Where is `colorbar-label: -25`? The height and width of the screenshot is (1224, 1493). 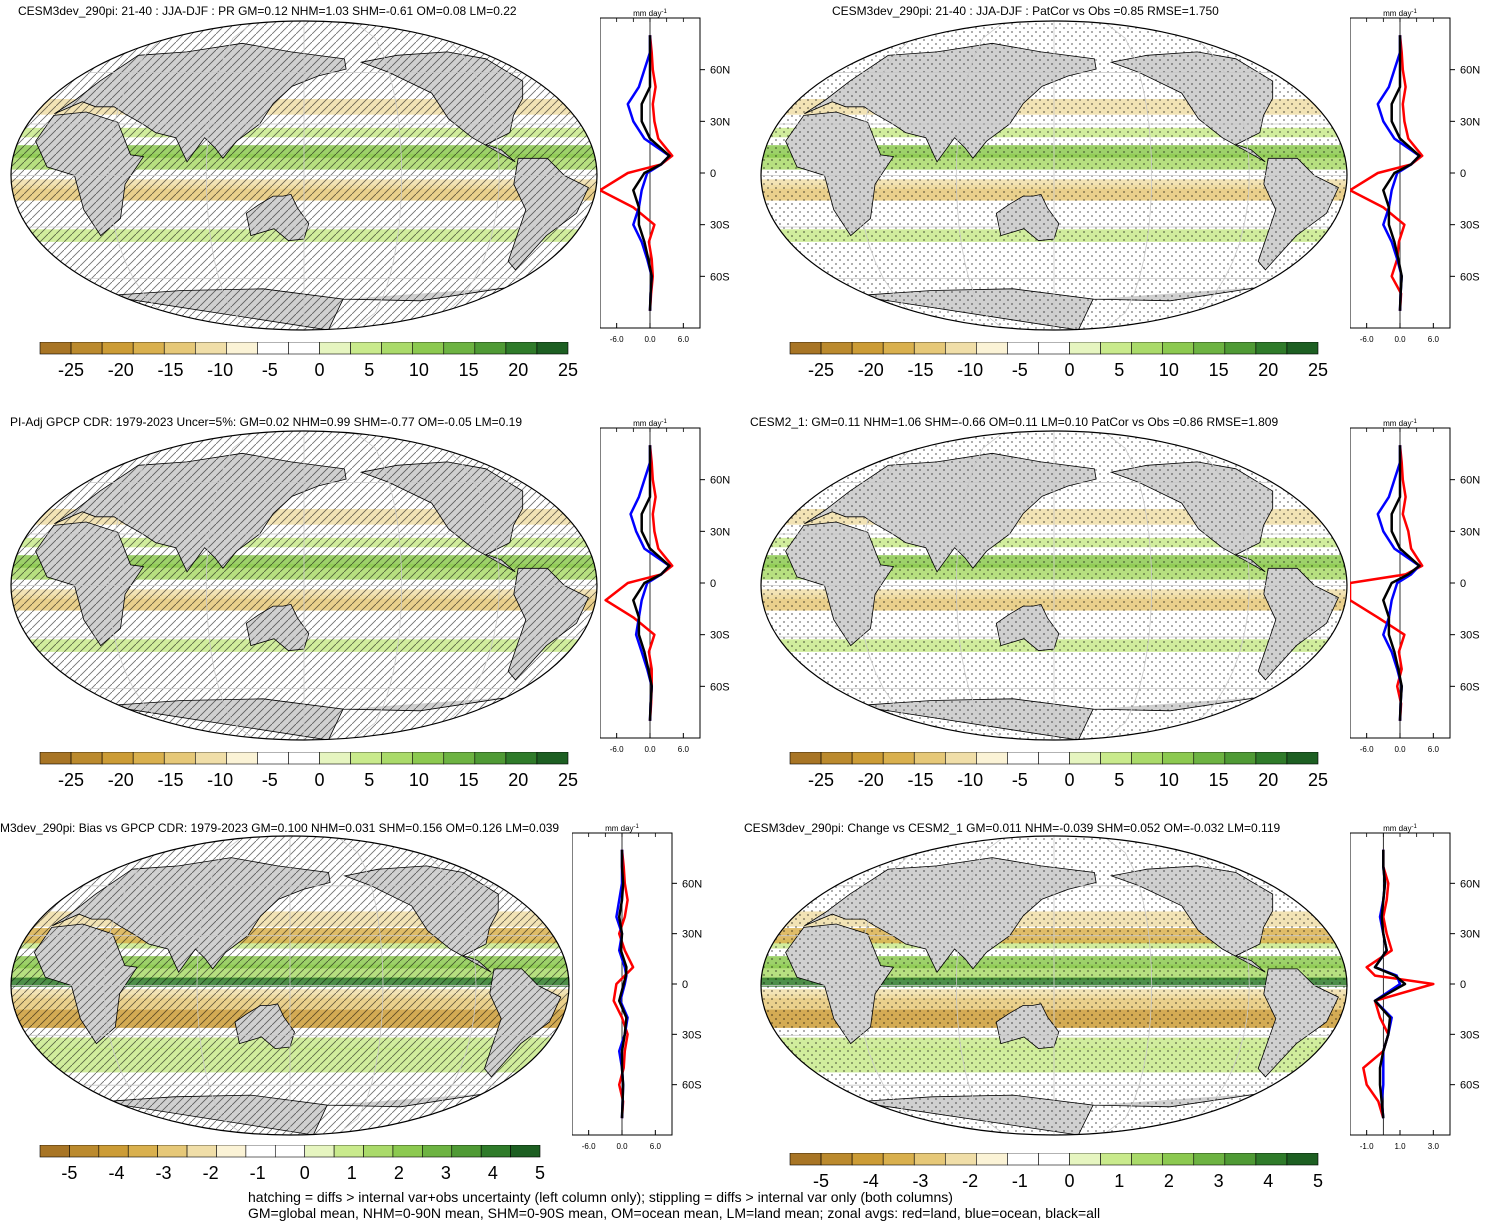
colorbar-label: -25 is located at coordinates (71, 780).